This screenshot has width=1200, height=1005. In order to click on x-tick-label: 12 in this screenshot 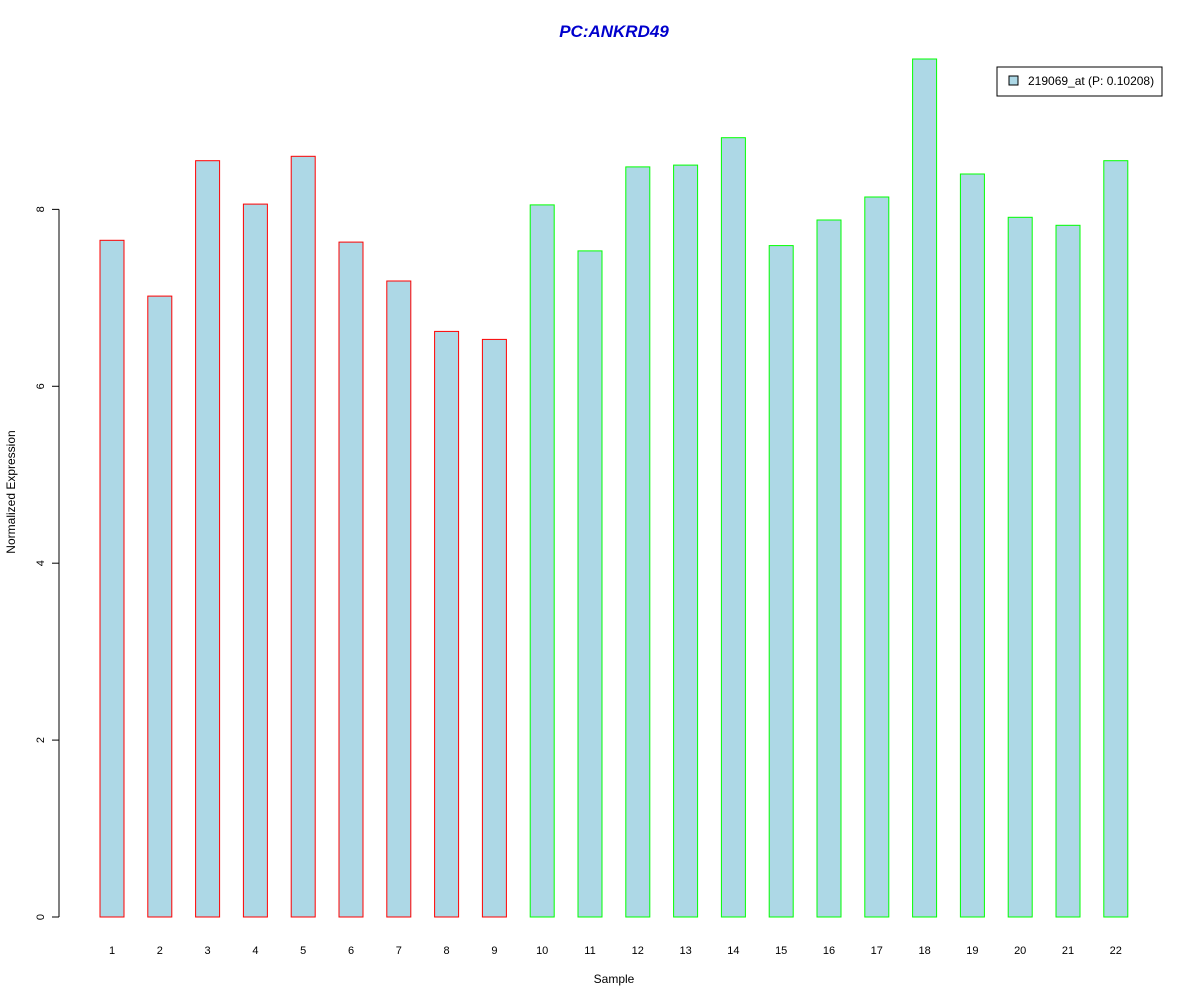, I will do `click(638, 951)`.